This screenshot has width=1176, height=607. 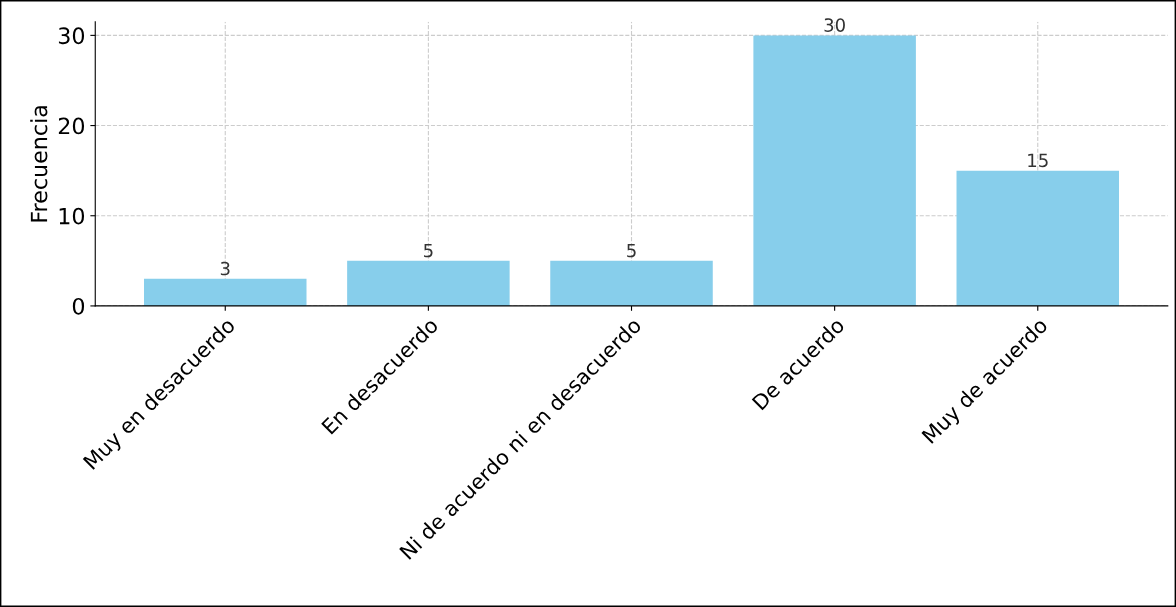 I want to click on y-tick-label: 30, so click(x=71, y=36).